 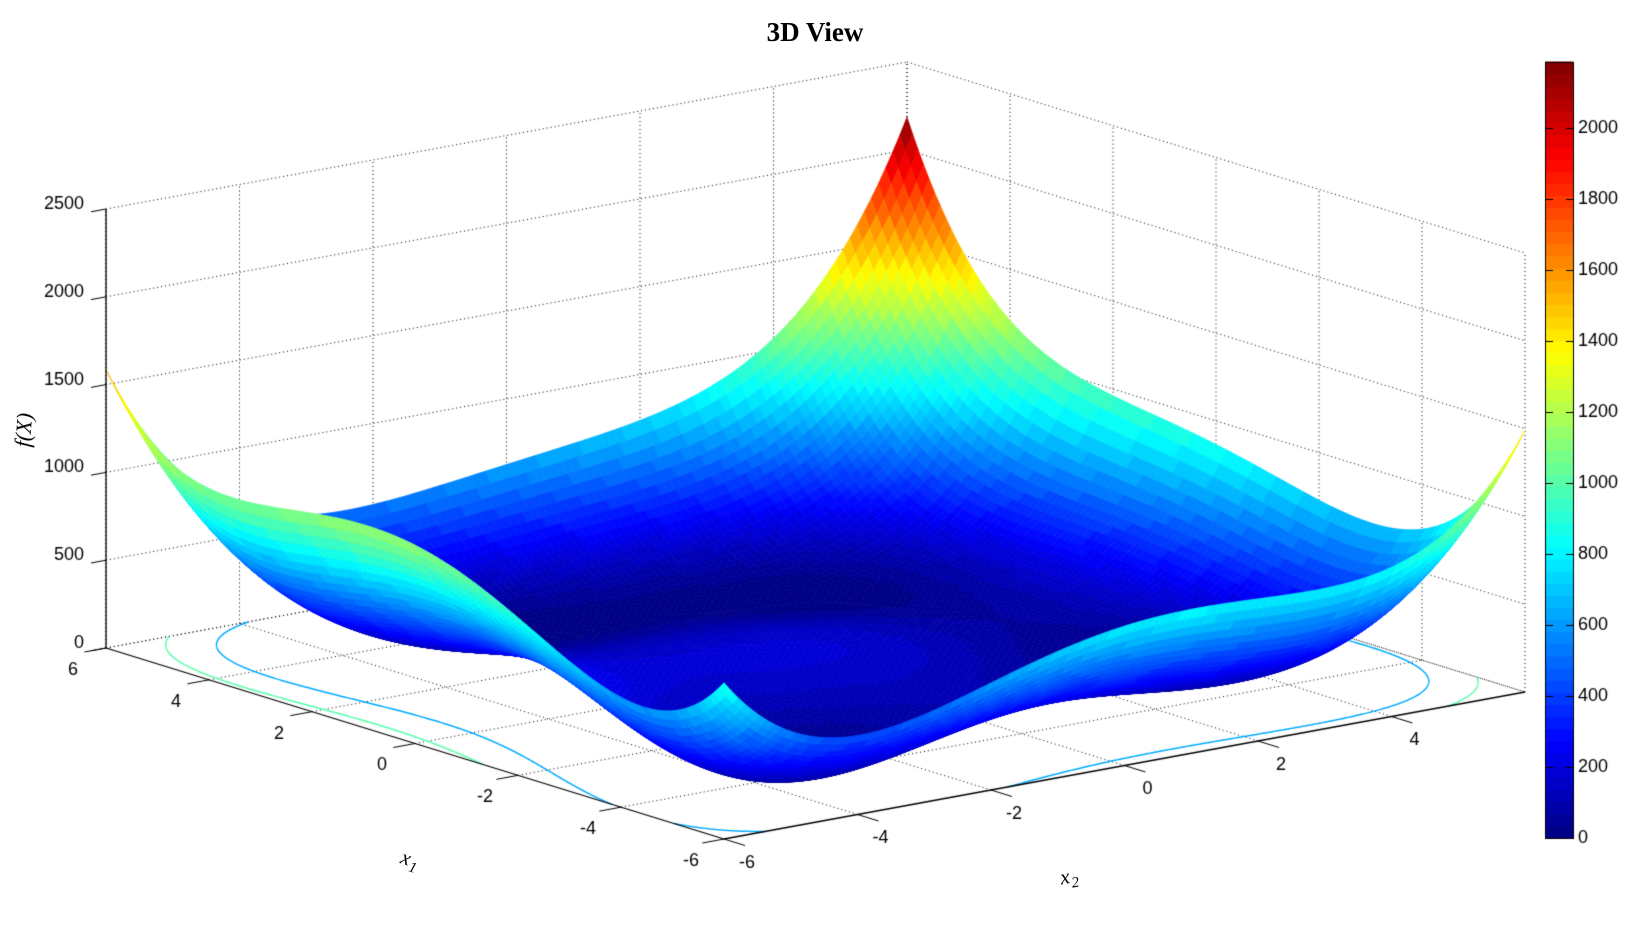 What do you see at coordinates (815, 32) in the screenshot?
I see `plot-title: 3D View` at bounding box center [815, 32].